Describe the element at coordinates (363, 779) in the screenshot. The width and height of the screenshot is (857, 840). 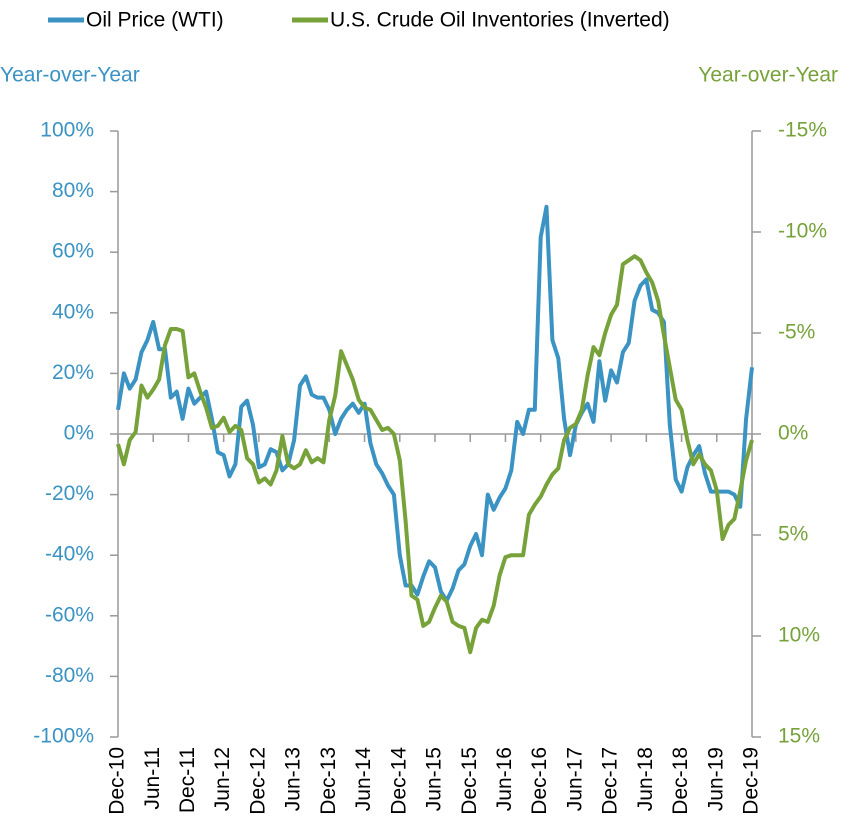
I see `x-tick-label: Jun-14` at that location.